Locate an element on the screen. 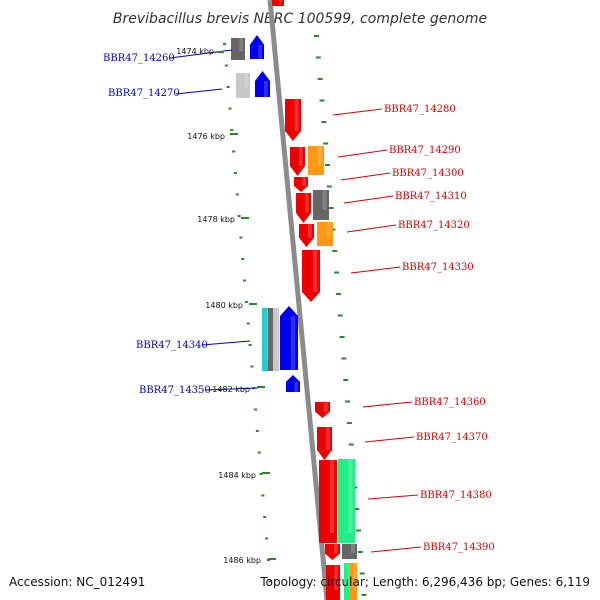  gene-bbr47-14320-partner-shade is located at coordinates (310, 231).